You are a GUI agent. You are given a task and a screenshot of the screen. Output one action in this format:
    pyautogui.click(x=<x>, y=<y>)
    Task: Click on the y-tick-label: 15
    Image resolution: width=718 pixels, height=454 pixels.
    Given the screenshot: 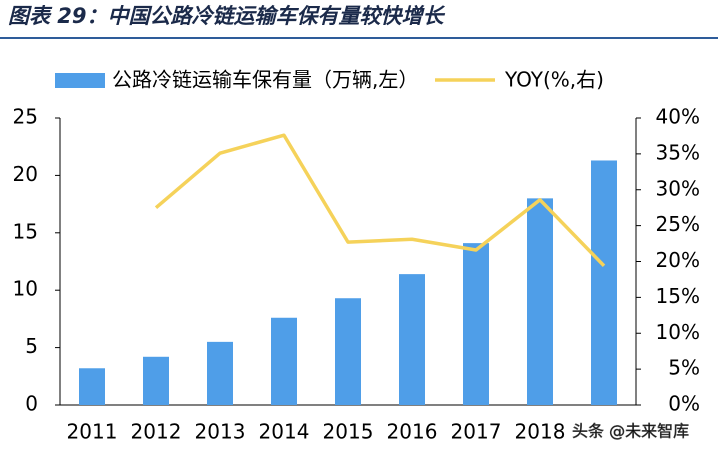 What is the action you would take?
    pyautogui.click(x=25, y=231)
    